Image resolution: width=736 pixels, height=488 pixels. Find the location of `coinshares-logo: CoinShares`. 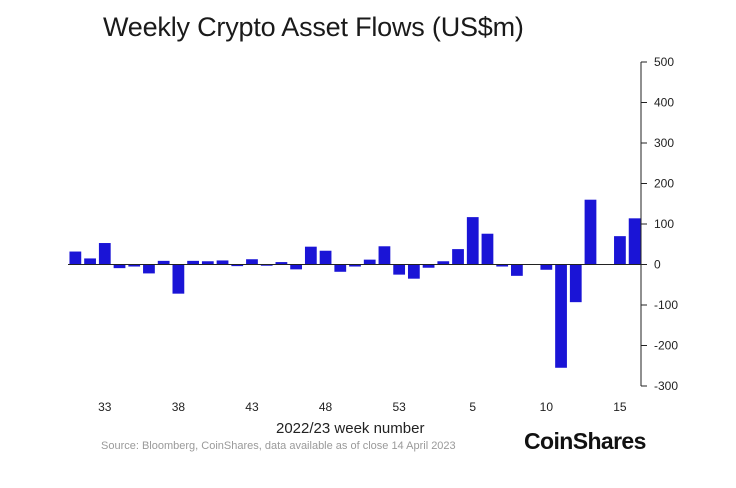

coinshares-logo: CoinShares is located at coordinates (585, 441).